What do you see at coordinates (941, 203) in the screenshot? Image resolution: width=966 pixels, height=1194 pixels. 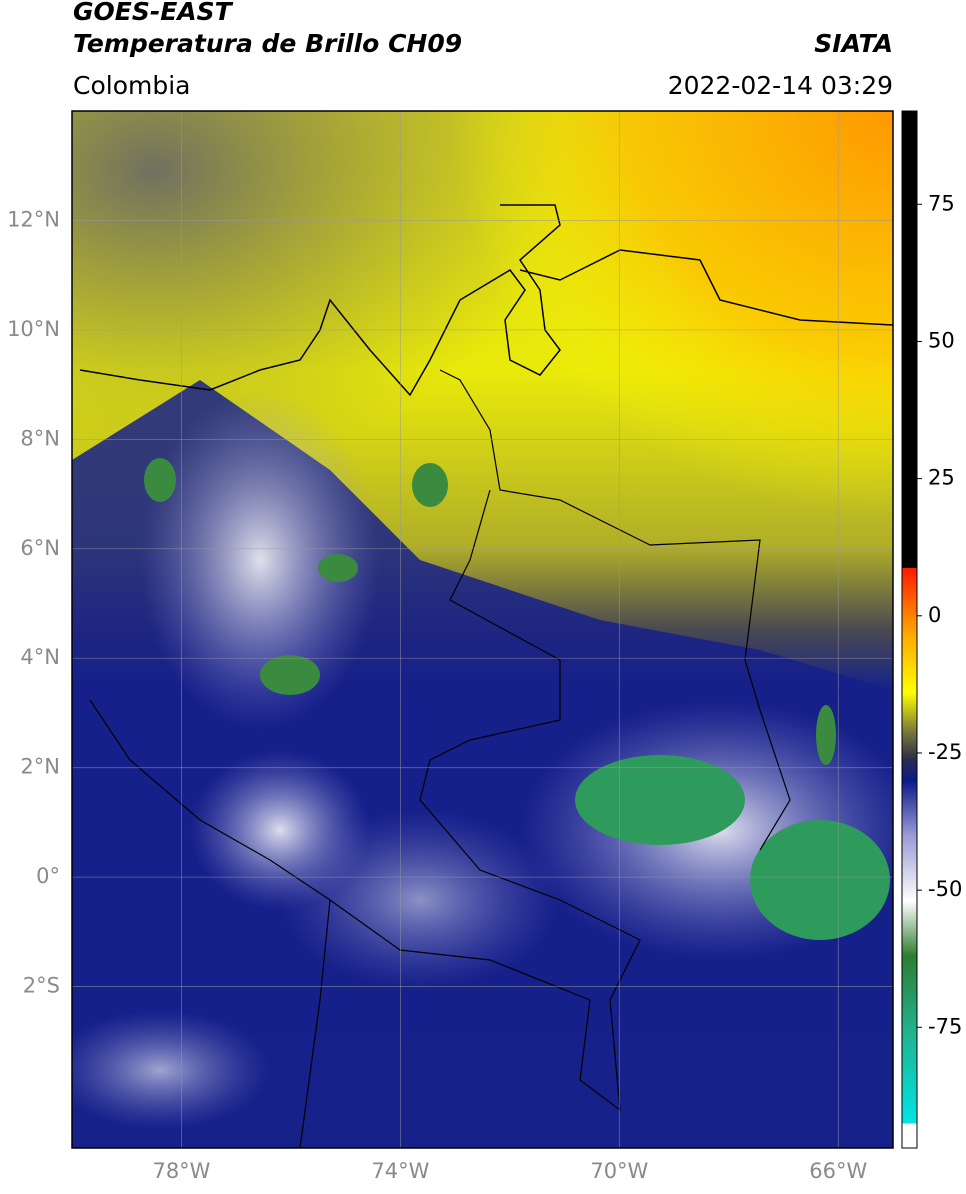 I see `colorbar-tick-label: 75` at bounding box center [941, 203].